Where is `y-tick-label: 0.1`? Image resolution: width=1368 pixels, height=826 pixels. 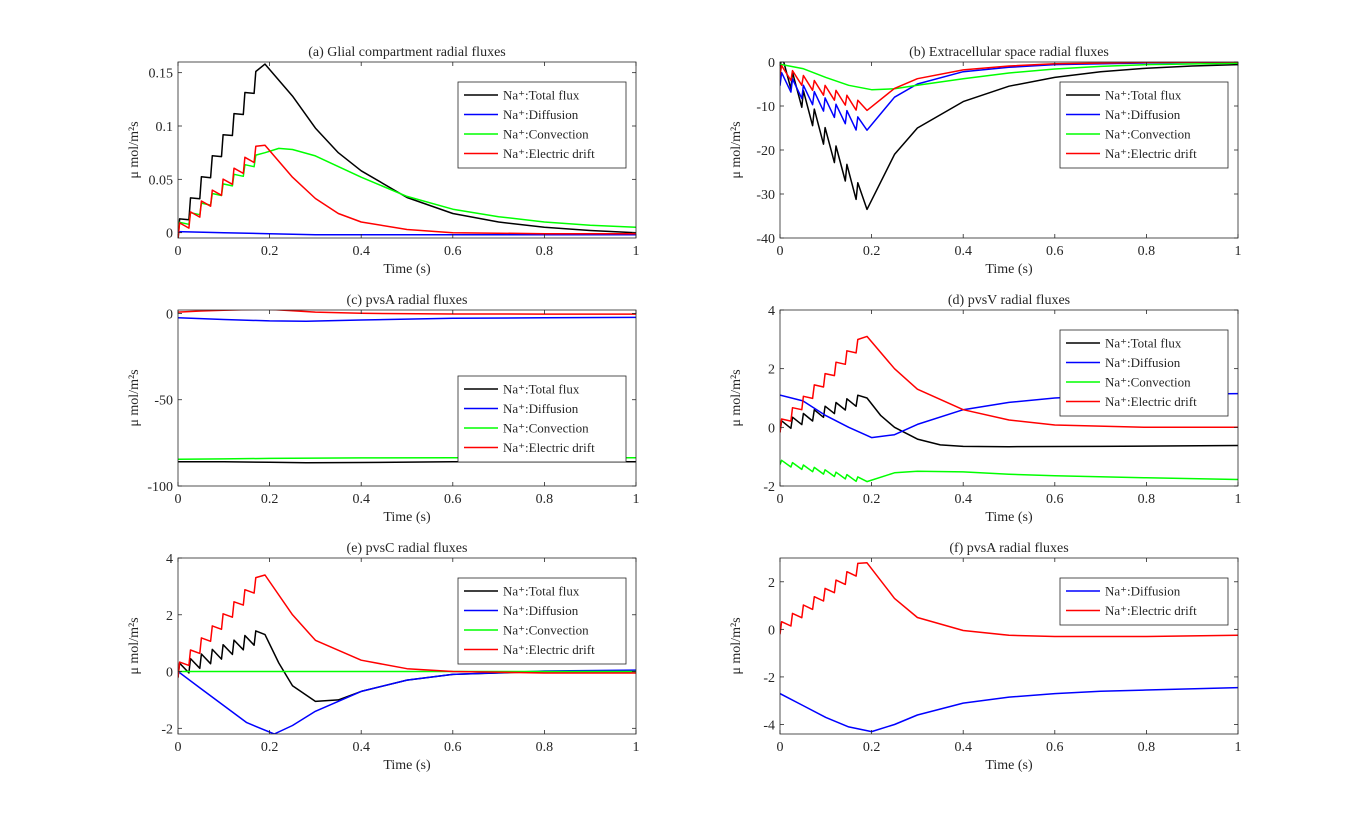 y-tick-label: 0.1 is located at coordinates (165, 127).